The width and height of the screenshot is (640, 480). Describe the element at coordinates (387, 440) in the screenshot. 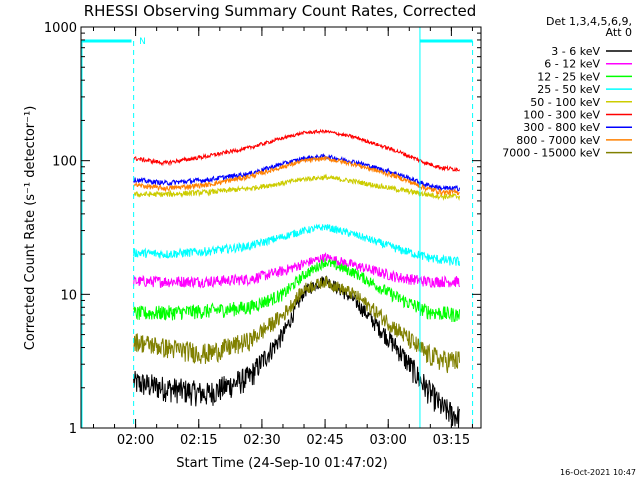

I see `x-tick-label: 03:00` at that location.